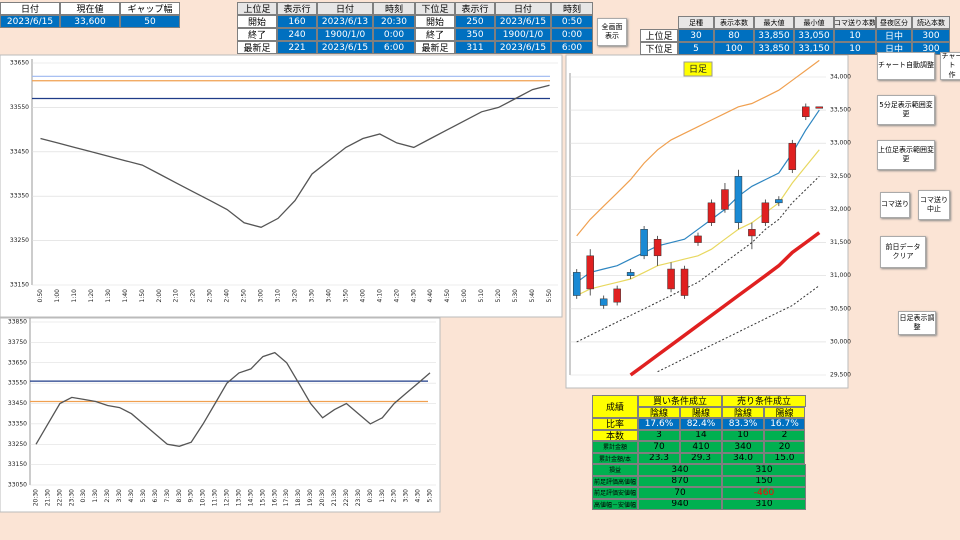 The height and width of the screenshot is (540, 960). I want to click on value-cell: 80, so click(734, 35).